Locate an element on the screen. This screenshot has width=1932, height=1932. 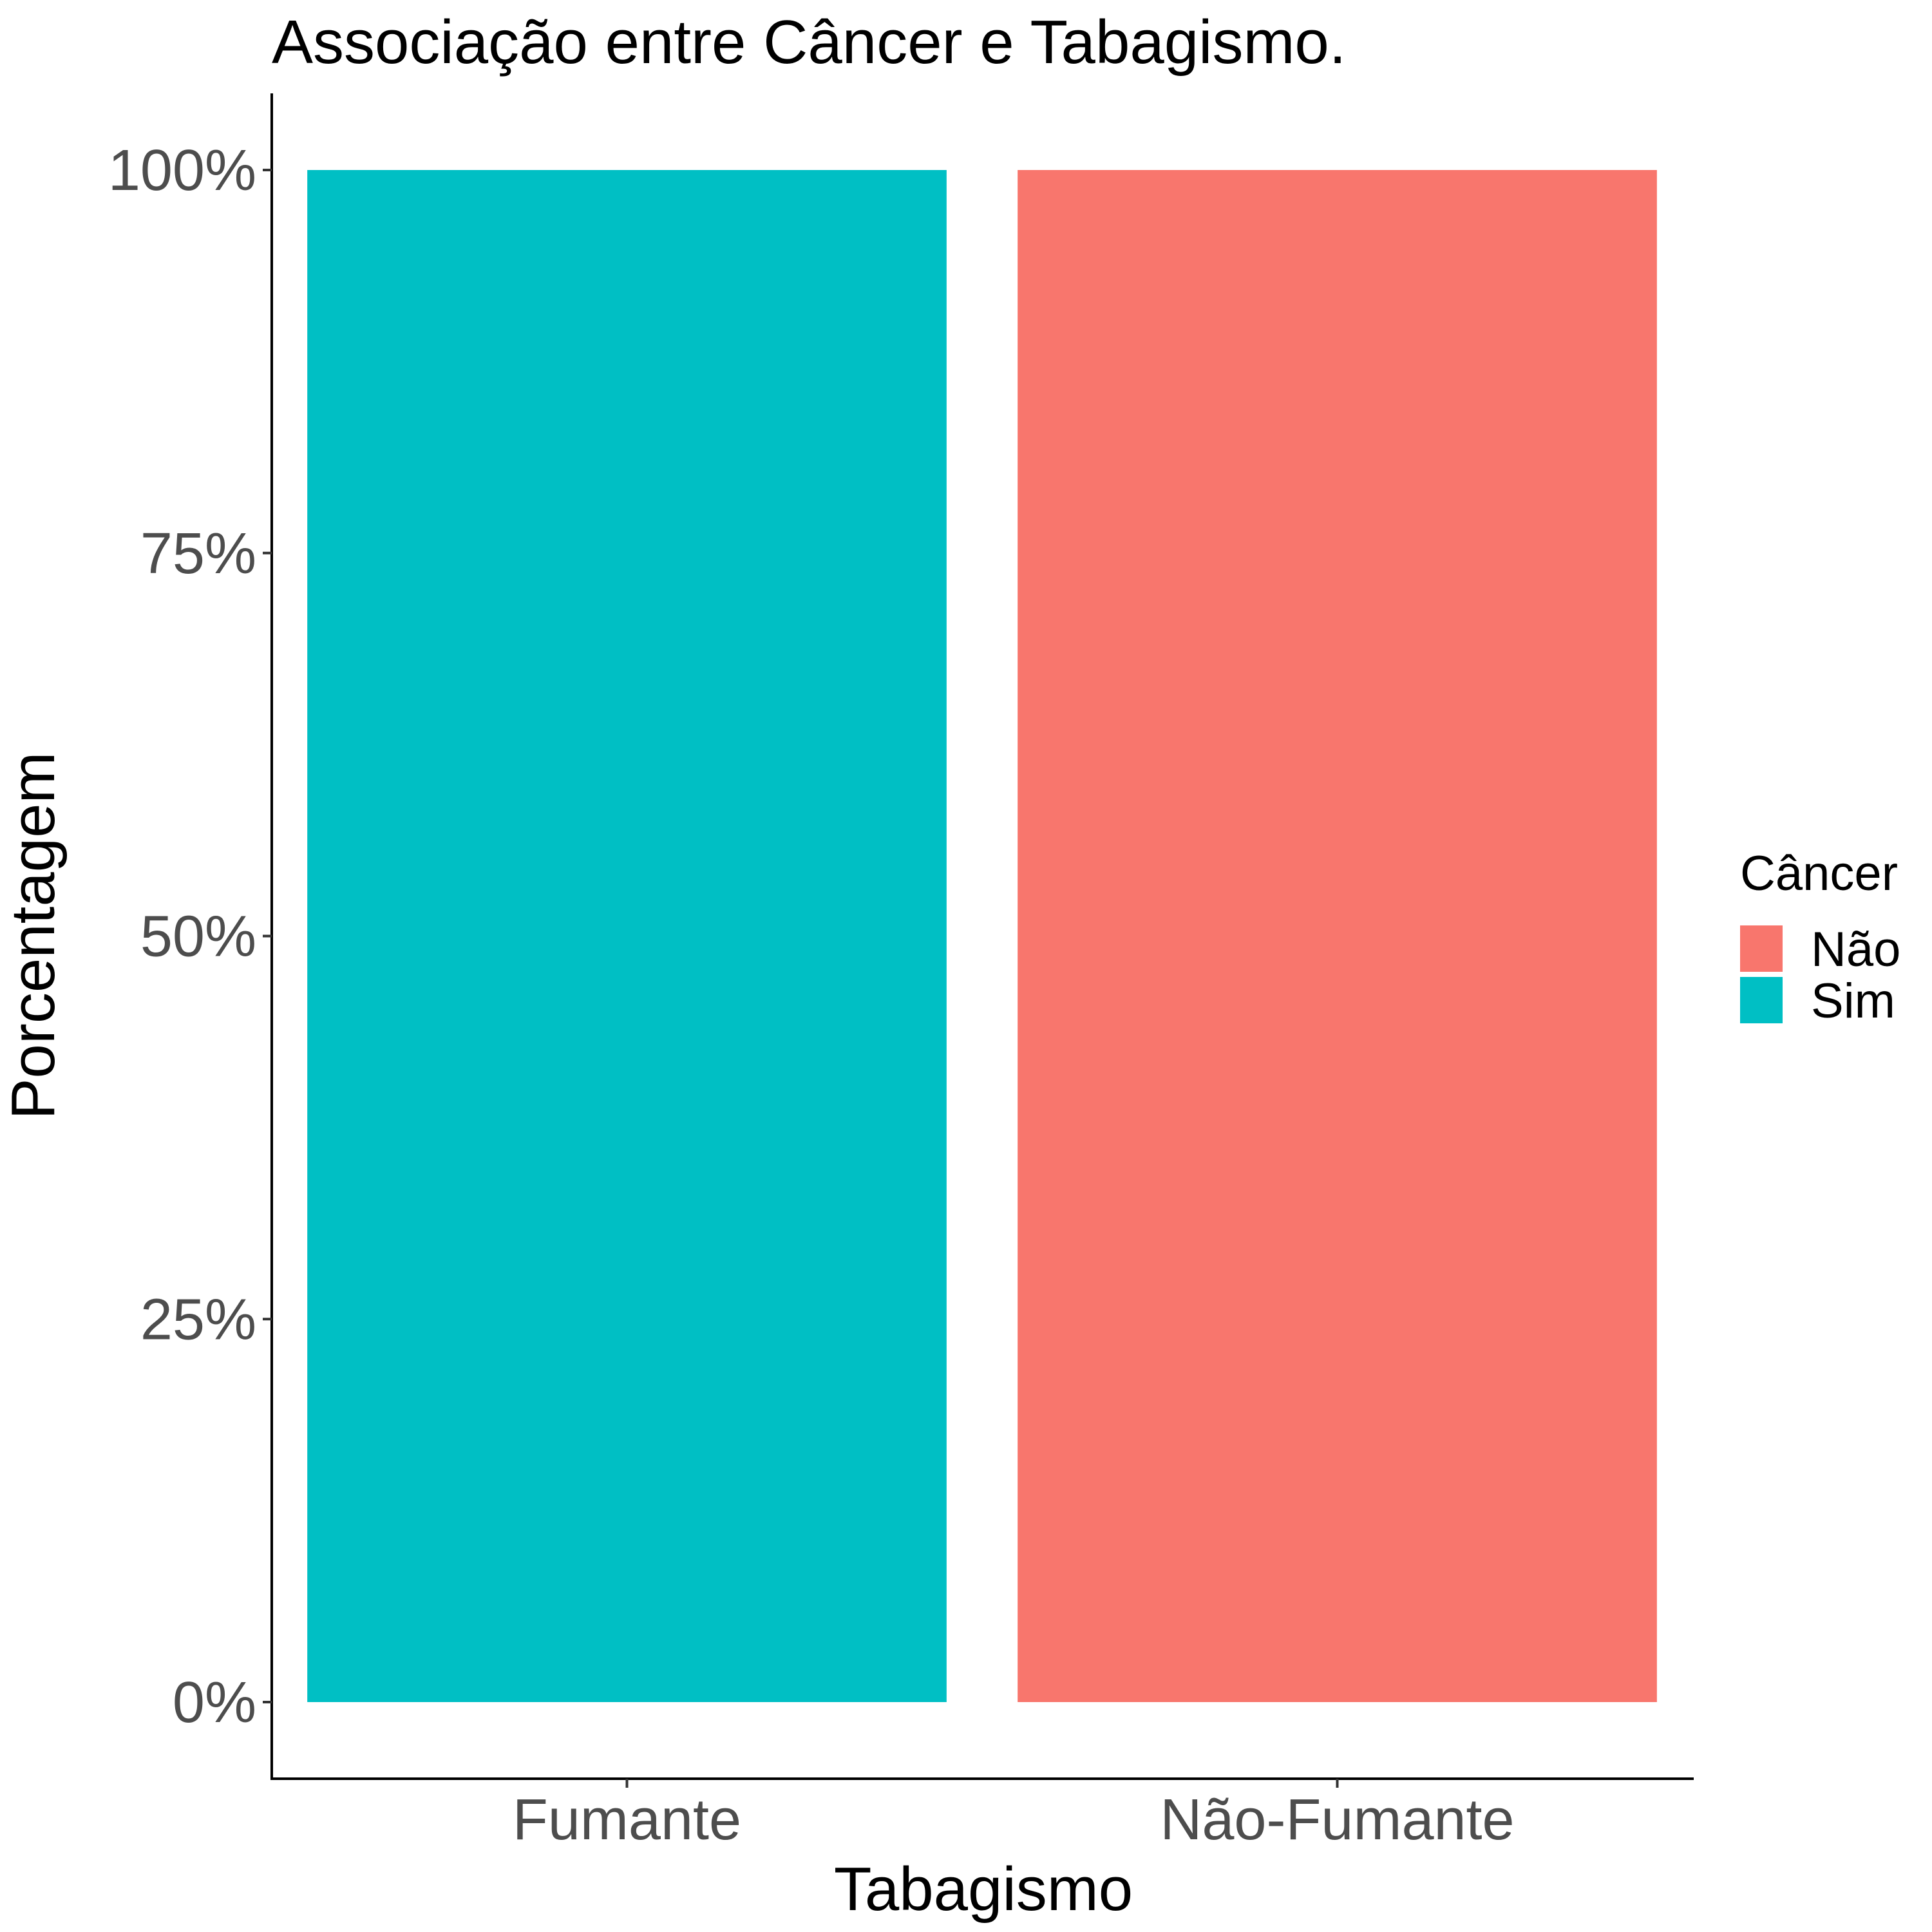
legend-key-nao is located at coordinates (1762, 948).